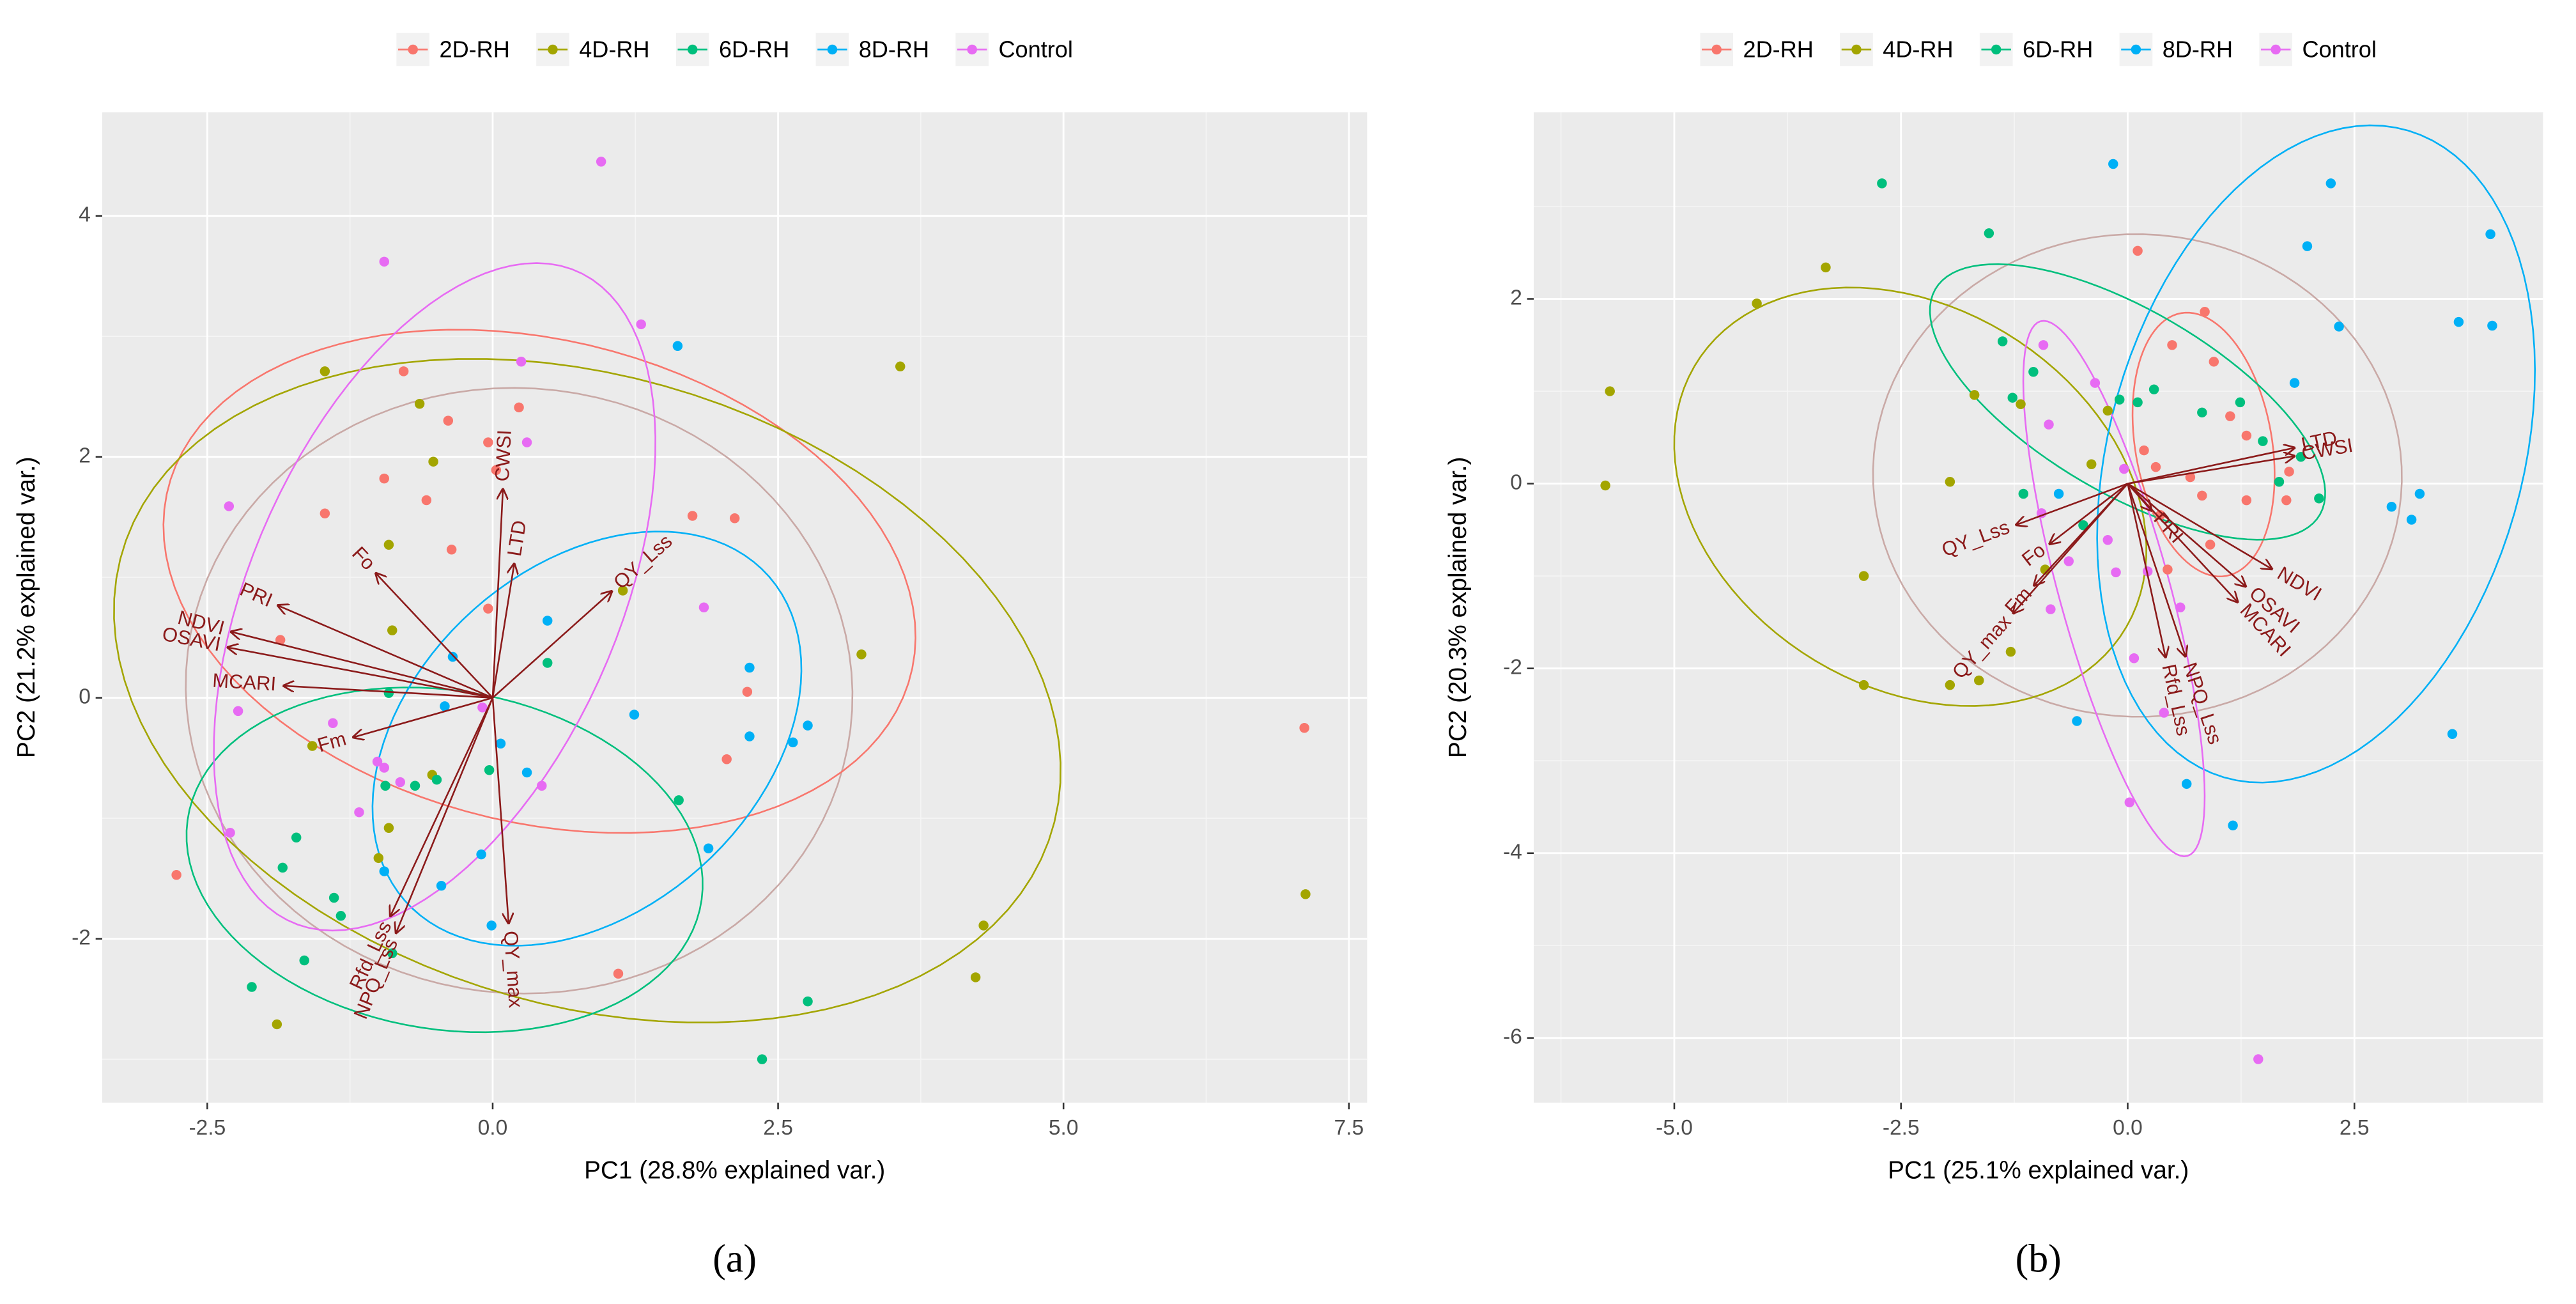  I want to click on legend-label: Control, so click(1035, 49).